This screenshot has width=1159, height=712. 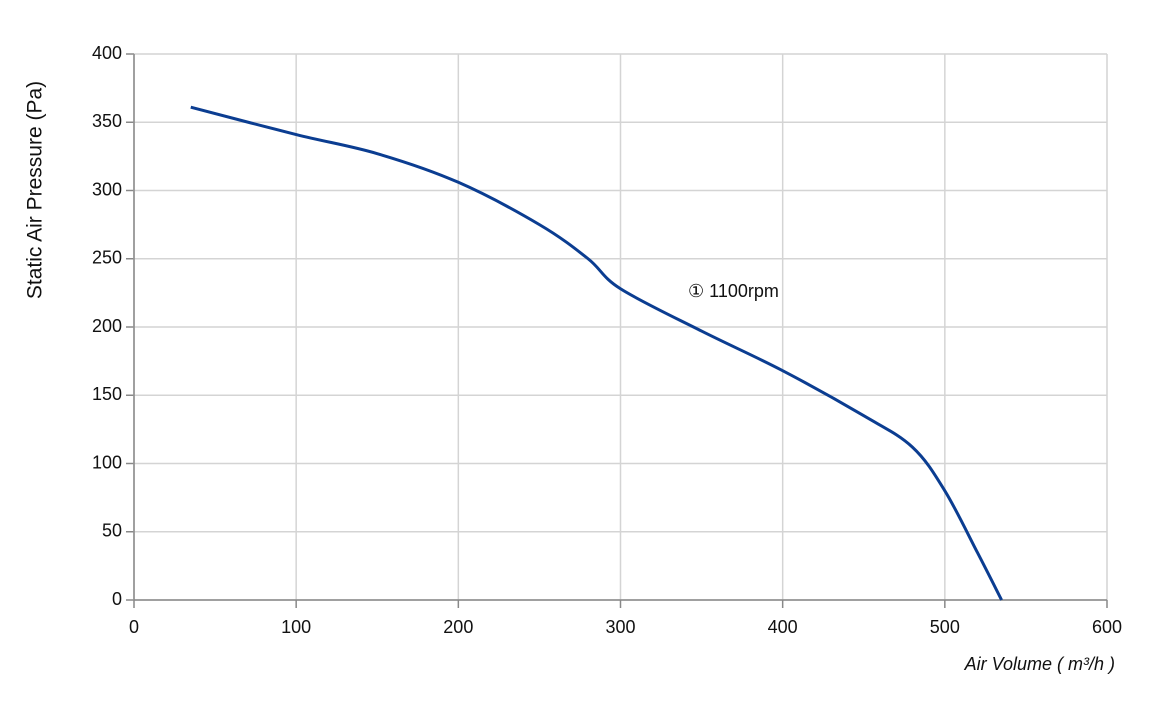 What do you see at coordinates (1039, 664) in the screenshot?
I see `x-axis-label: Air Volume ( m³/h )` at bounding box center [1039, 664].